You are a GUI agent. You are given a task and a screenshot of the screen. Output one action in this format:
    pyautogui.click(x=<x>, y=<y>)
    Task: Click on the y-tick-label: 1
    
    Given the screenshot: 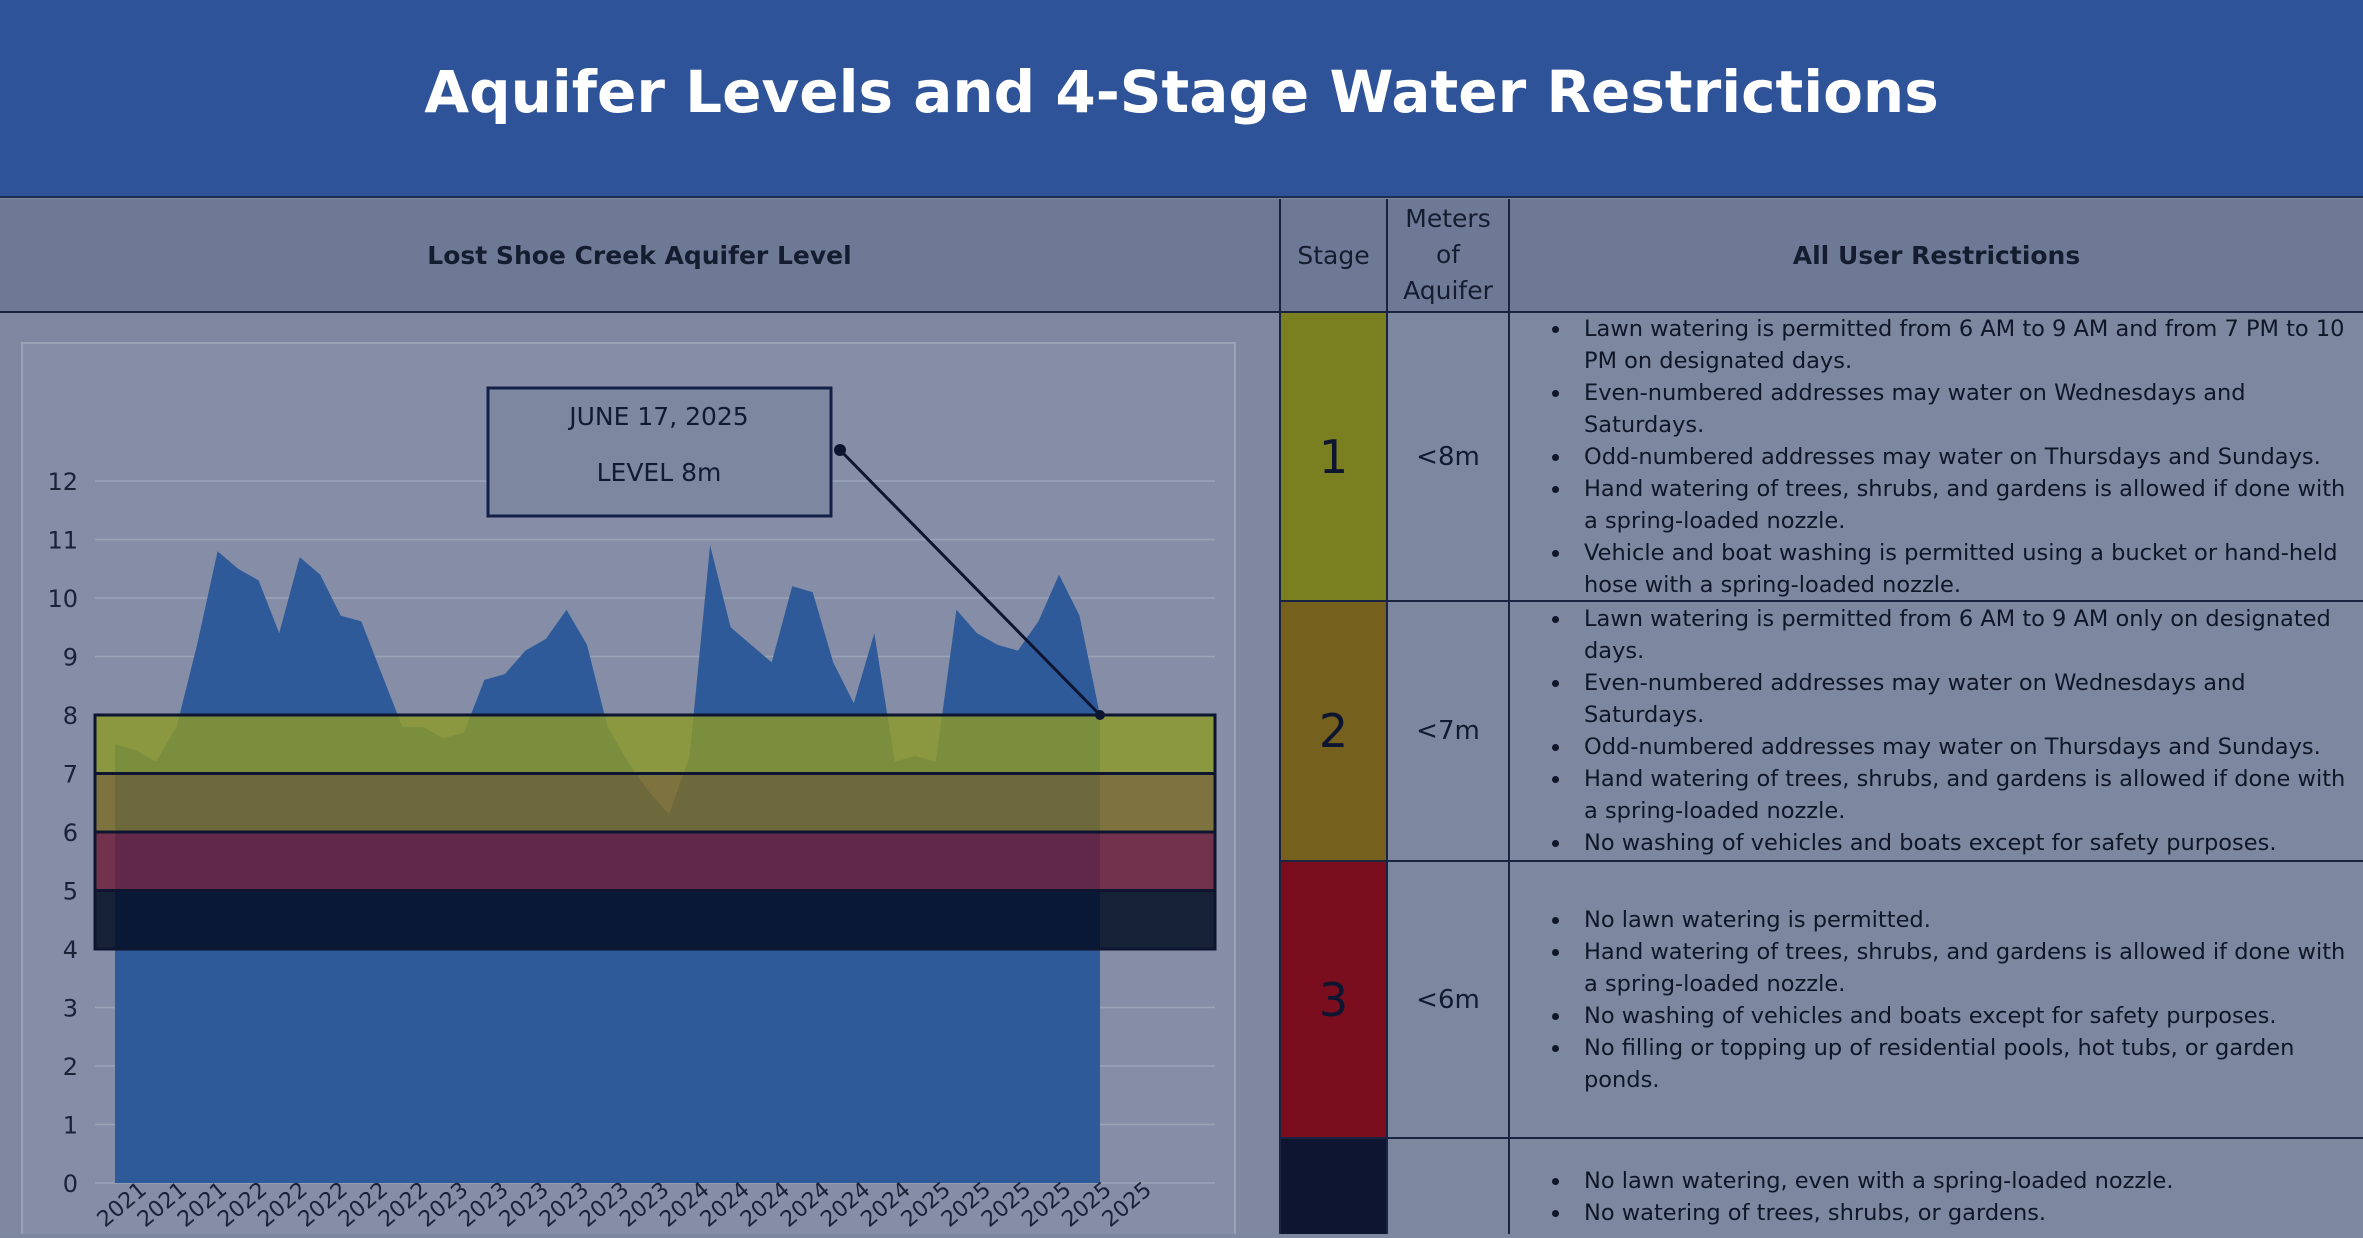 What is the action you would take?
    pyautogui.click(x=70, y=1126)
    